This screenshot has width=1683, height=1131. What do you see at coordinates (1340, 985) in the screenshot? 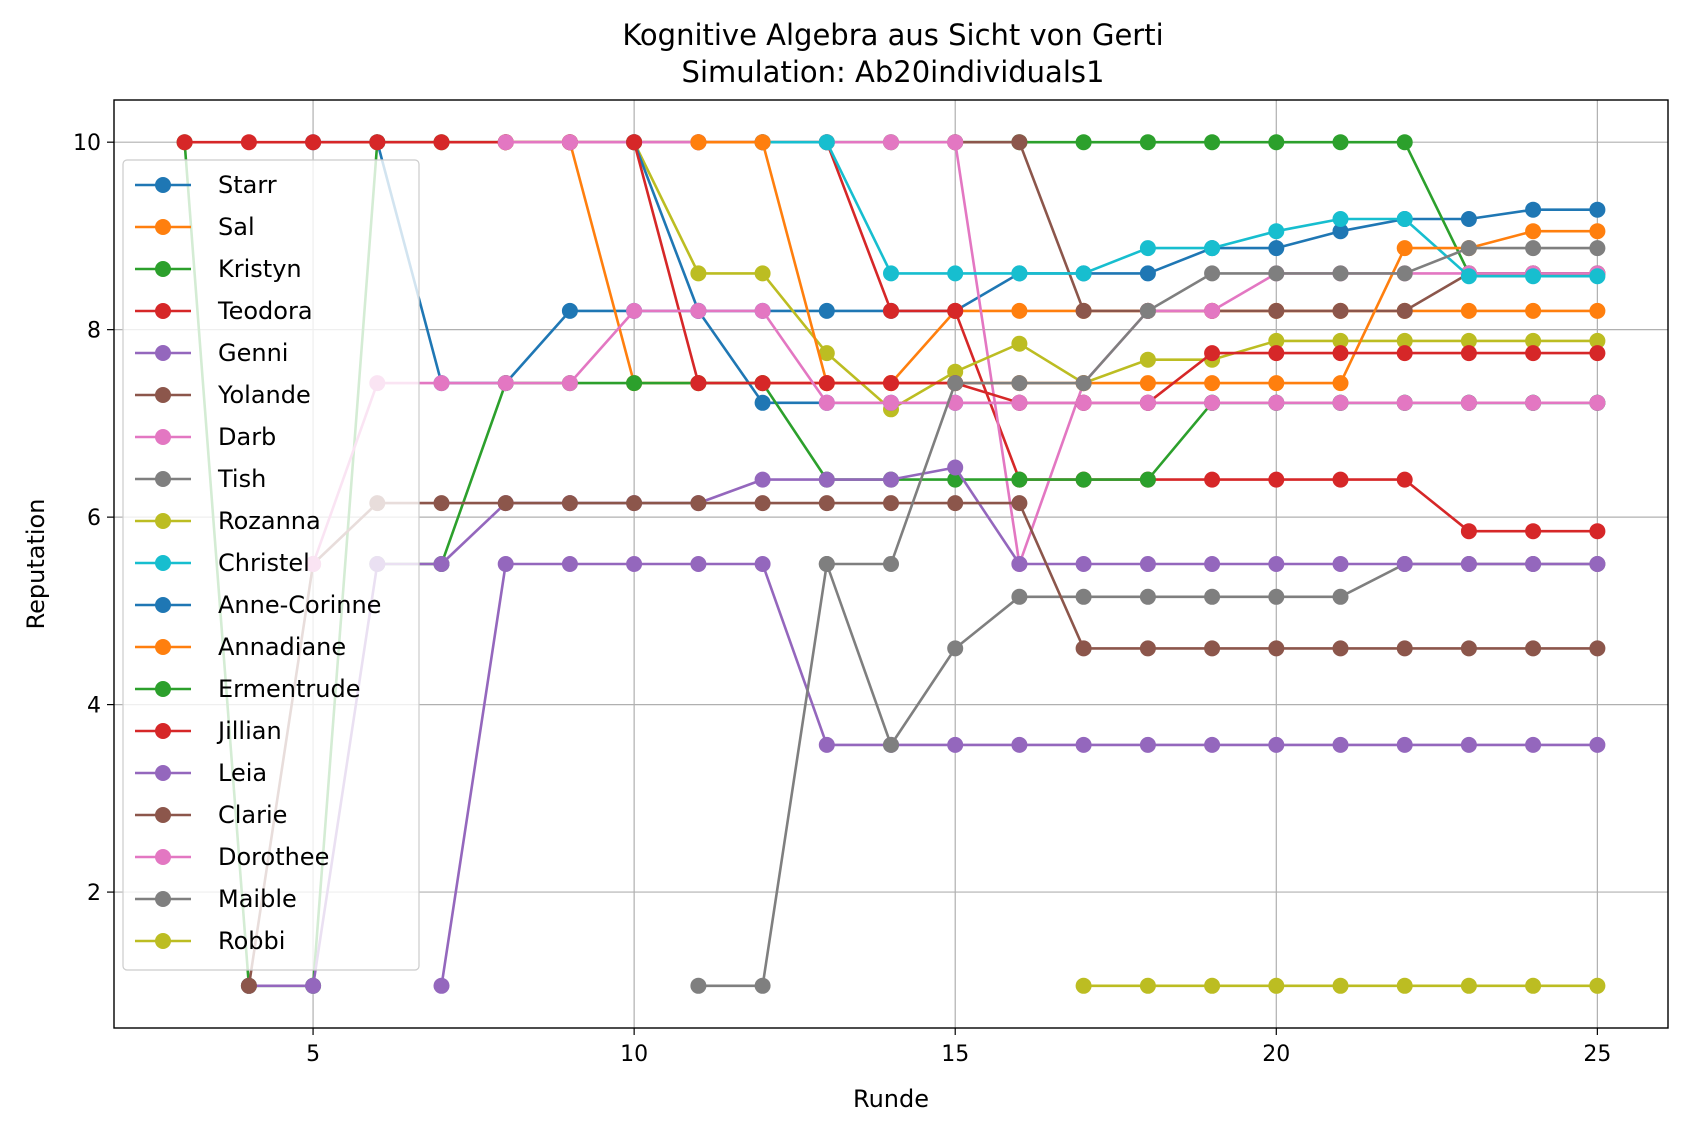
I see `series-robbi` at bounding box center [1340, 985].